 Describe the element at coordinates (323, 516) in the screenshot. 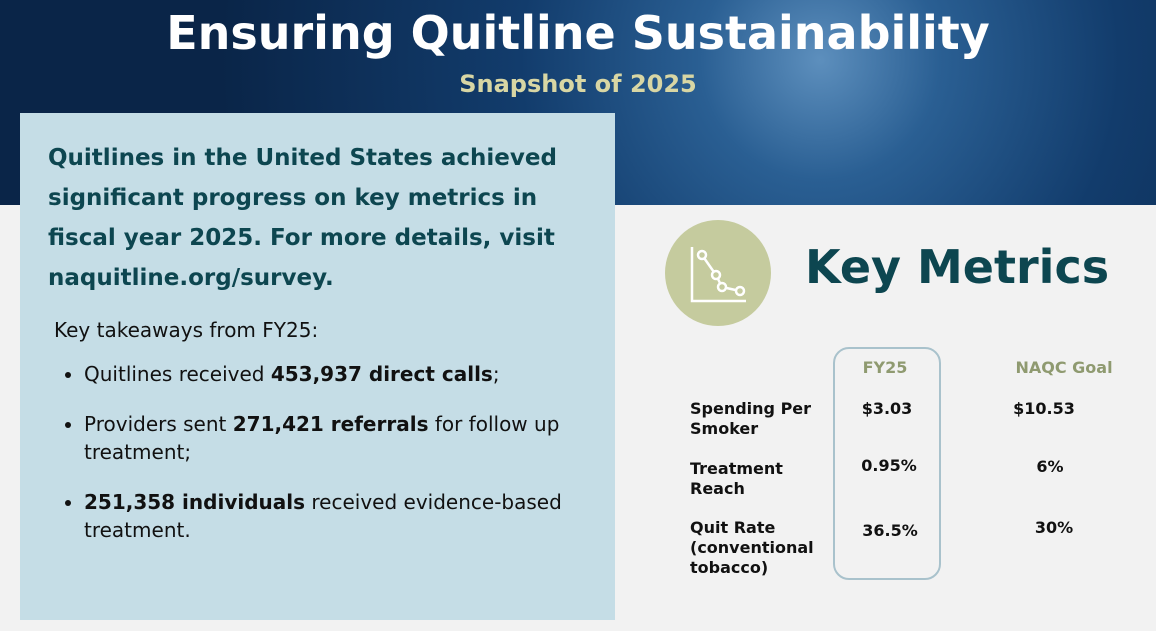

I see `text: received evidence-based treatment.` at that location.